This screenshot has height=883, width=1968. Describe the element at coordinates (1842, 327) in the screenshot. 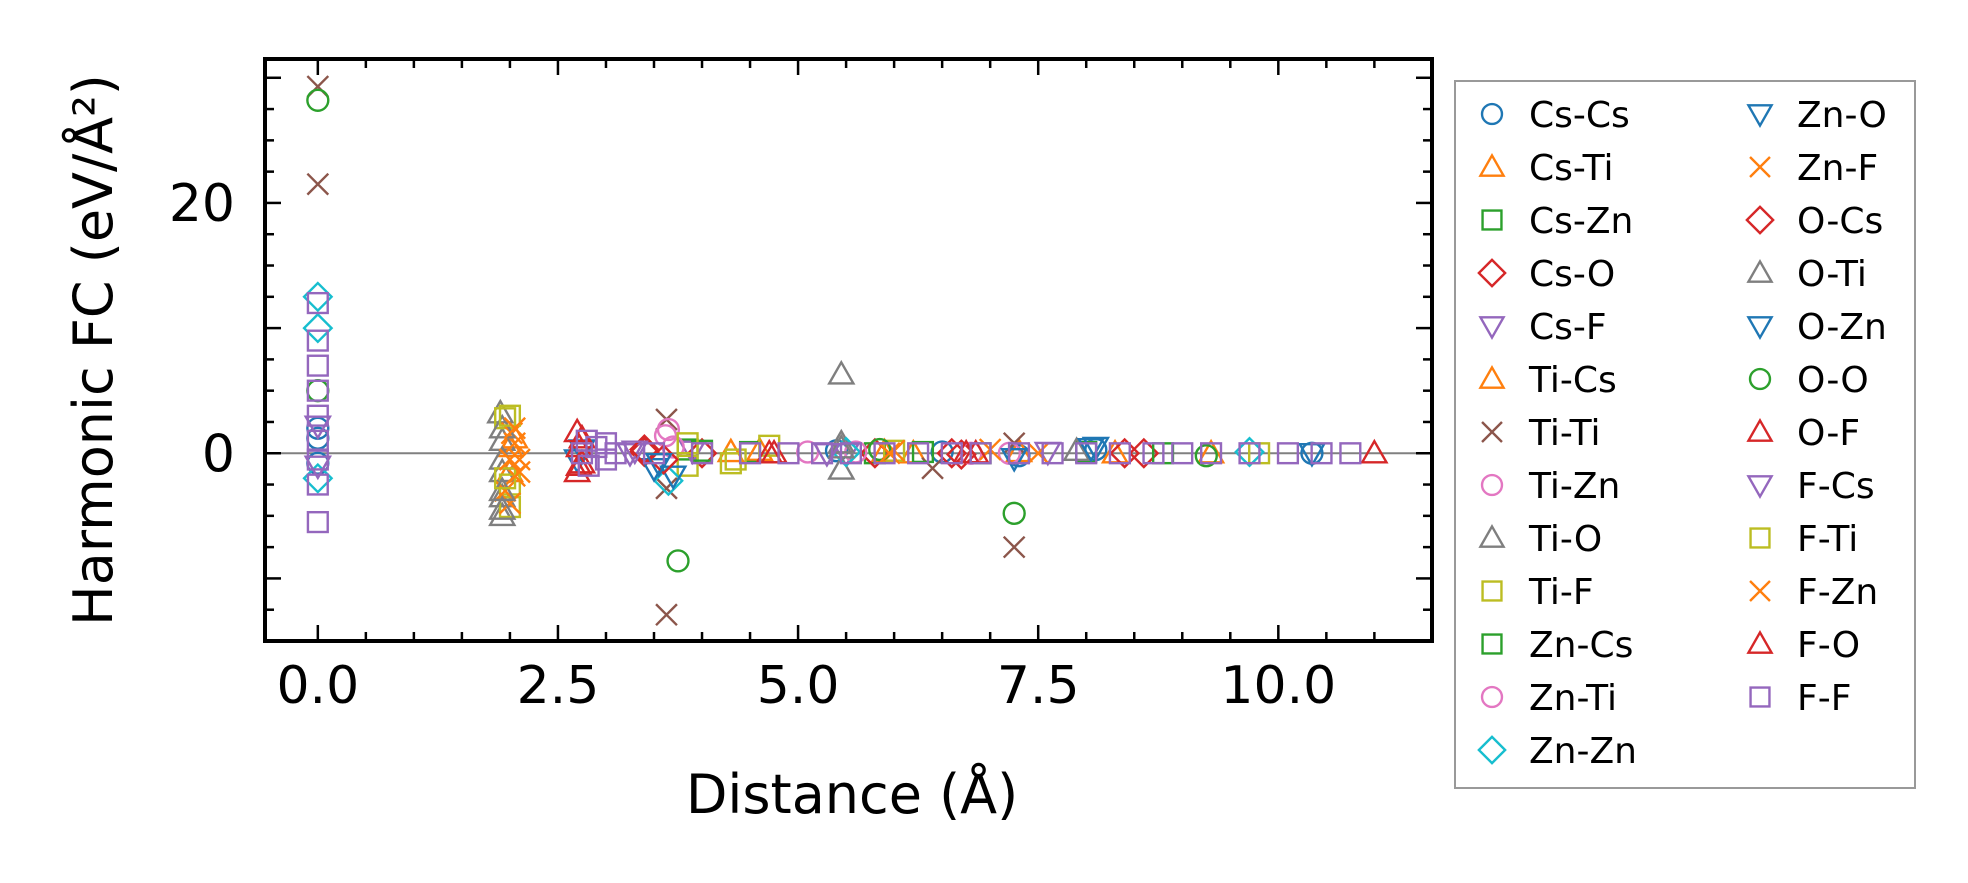

I see `legend-label-o-zn: O-Zn` at that location.